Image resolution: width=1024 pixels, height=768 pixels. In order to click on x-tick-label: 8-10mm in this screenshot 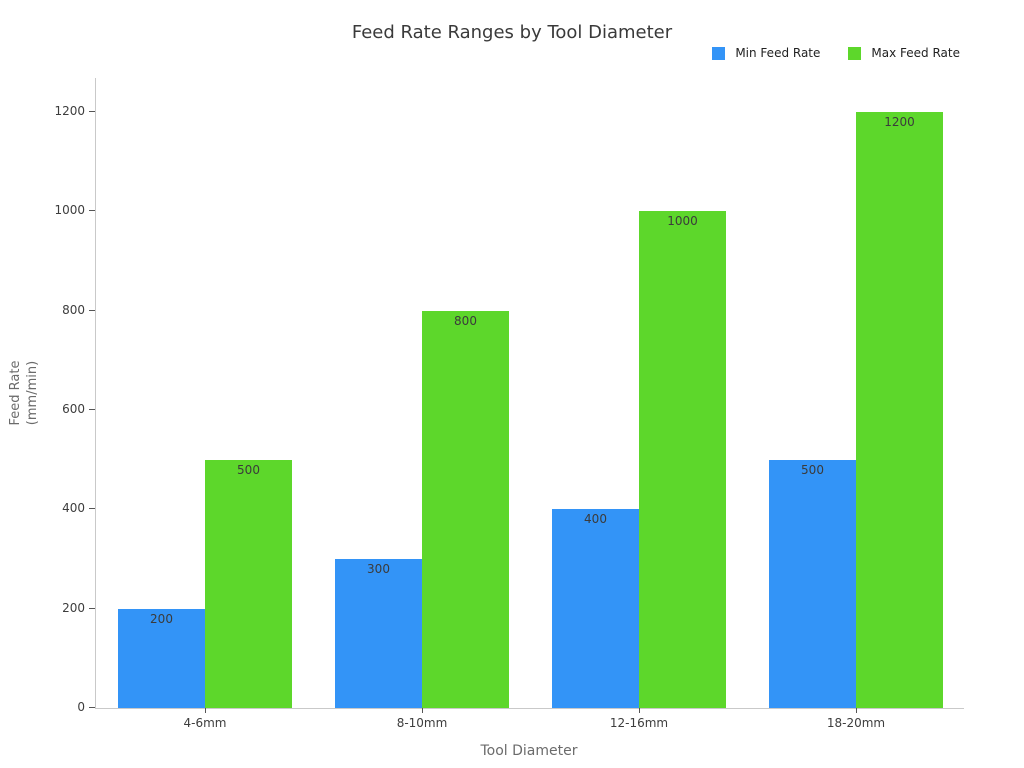, I will do `click(422, 723)`.